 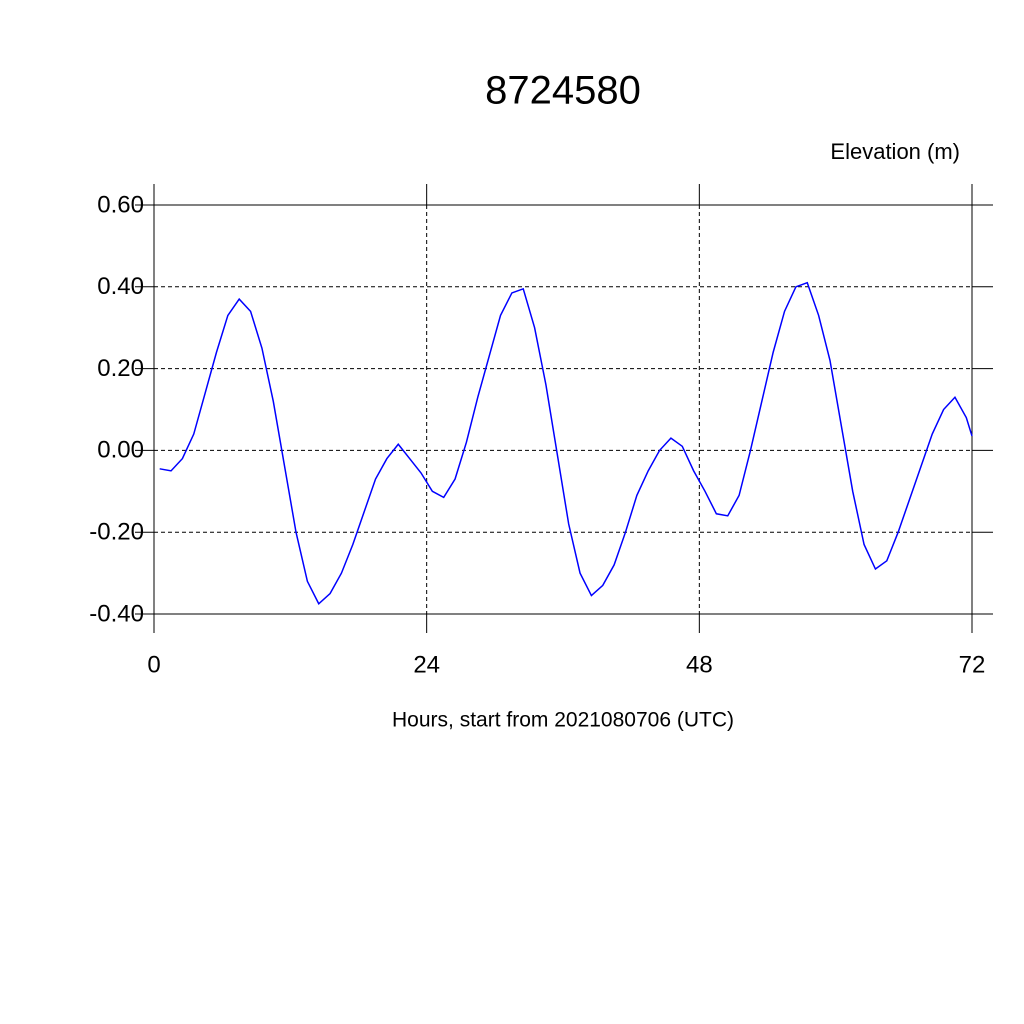 What do you see at coordinates (116, 613) in the screenshot?
I see `y-tick-label: -0.40` at bounding box center [116, 613].